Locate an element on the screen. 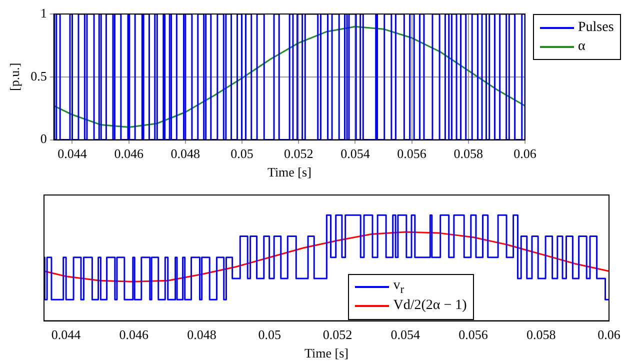 The height and width of the screenshot is (363, 627). legend-label: α is located at coordinates (582, 46).